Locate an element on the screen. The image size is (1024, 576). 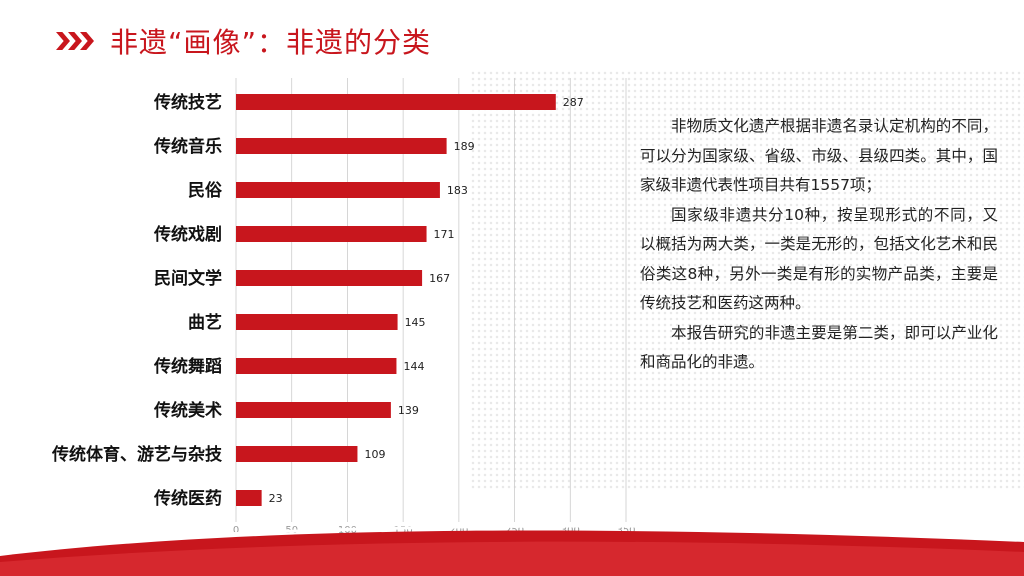
title-bar: 非遗“画像”：非遗的分类 is located at coordinates (243, 41).